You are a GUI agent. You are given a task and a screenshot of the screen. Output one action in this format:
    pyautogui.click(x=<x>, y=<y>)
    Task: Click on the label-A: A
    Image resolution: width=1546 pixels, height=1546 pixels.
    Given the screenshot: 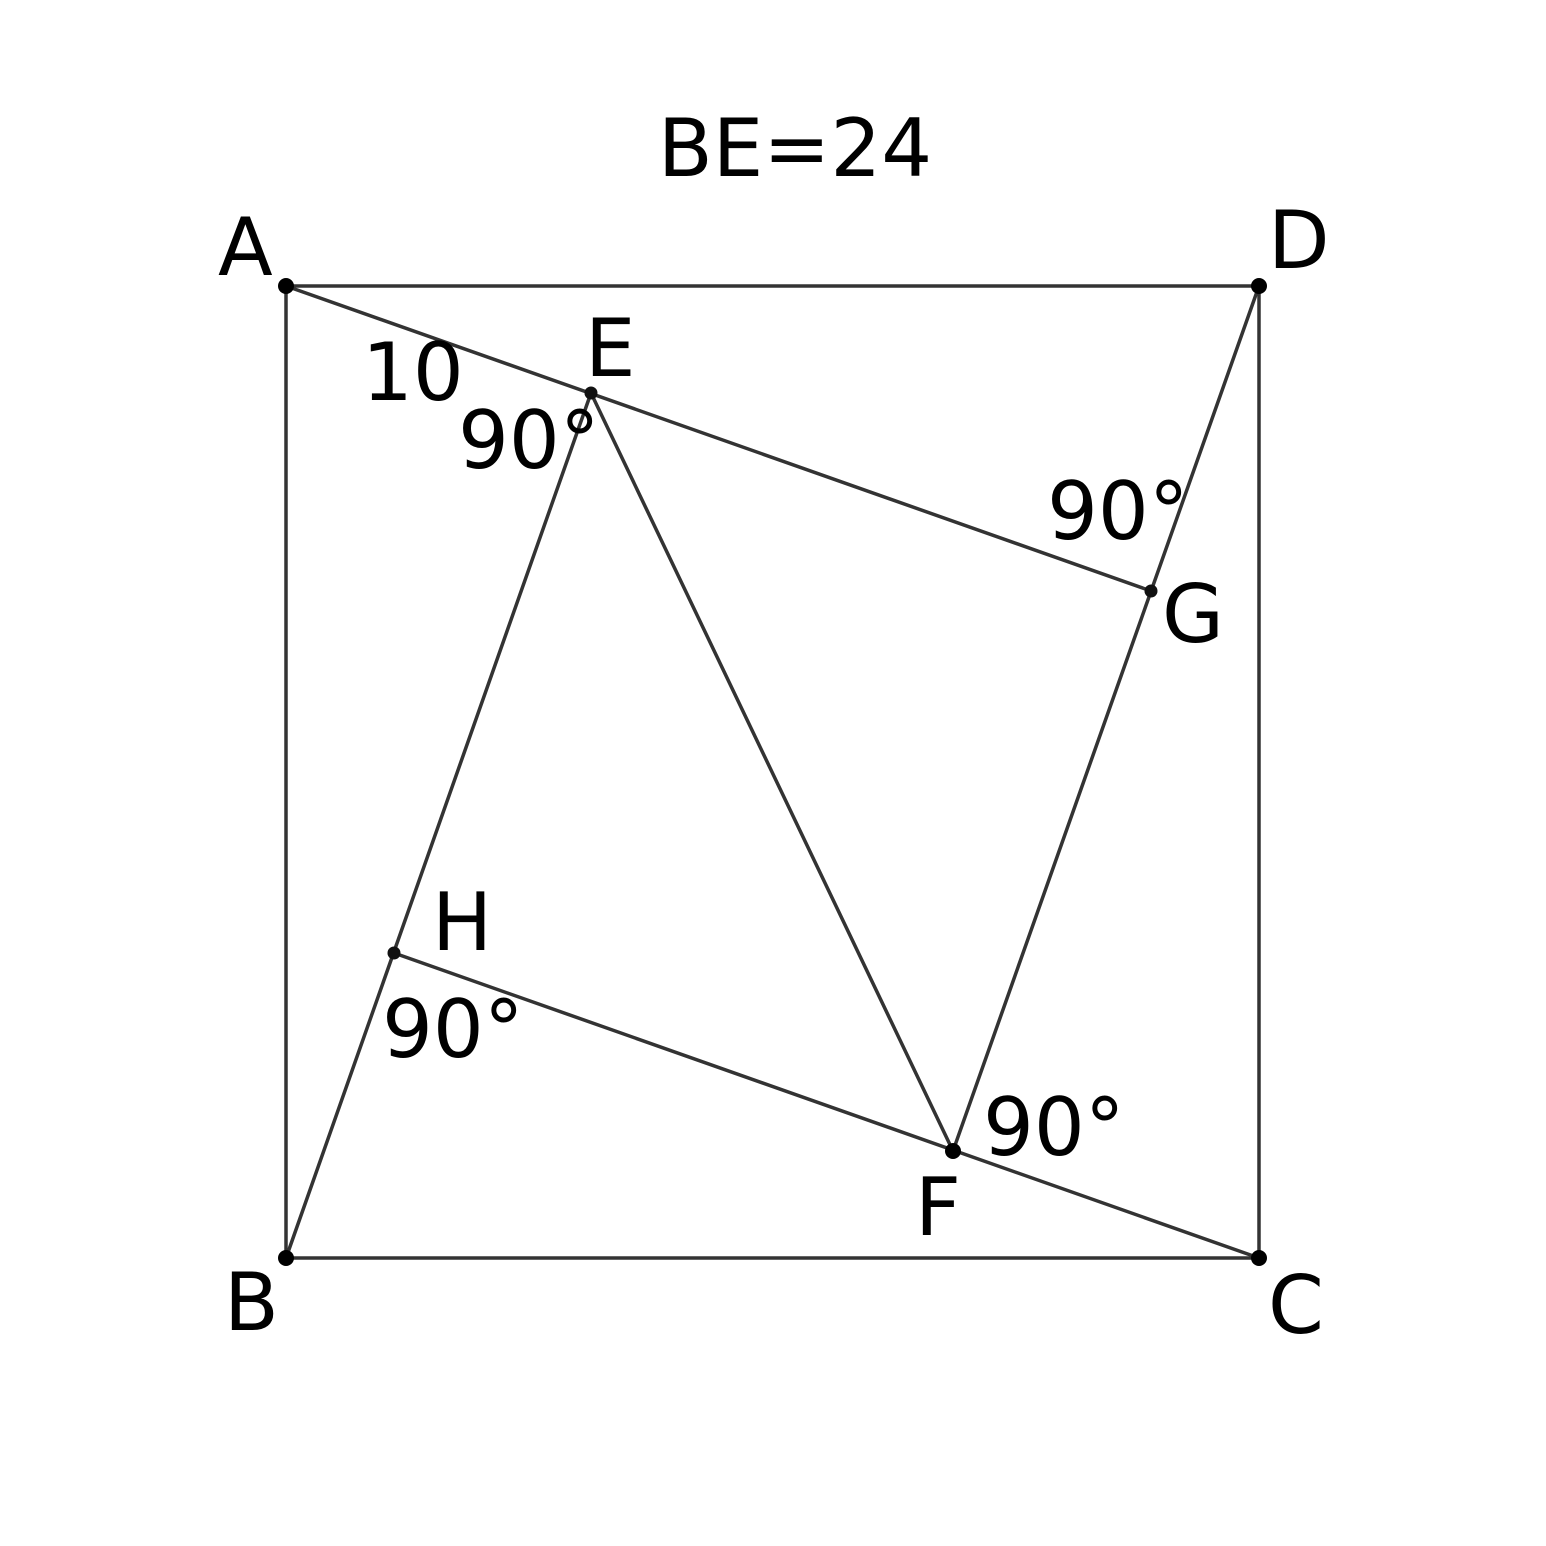 What is the action you would take?
    pyautogui.click(x=245, y=247)
    